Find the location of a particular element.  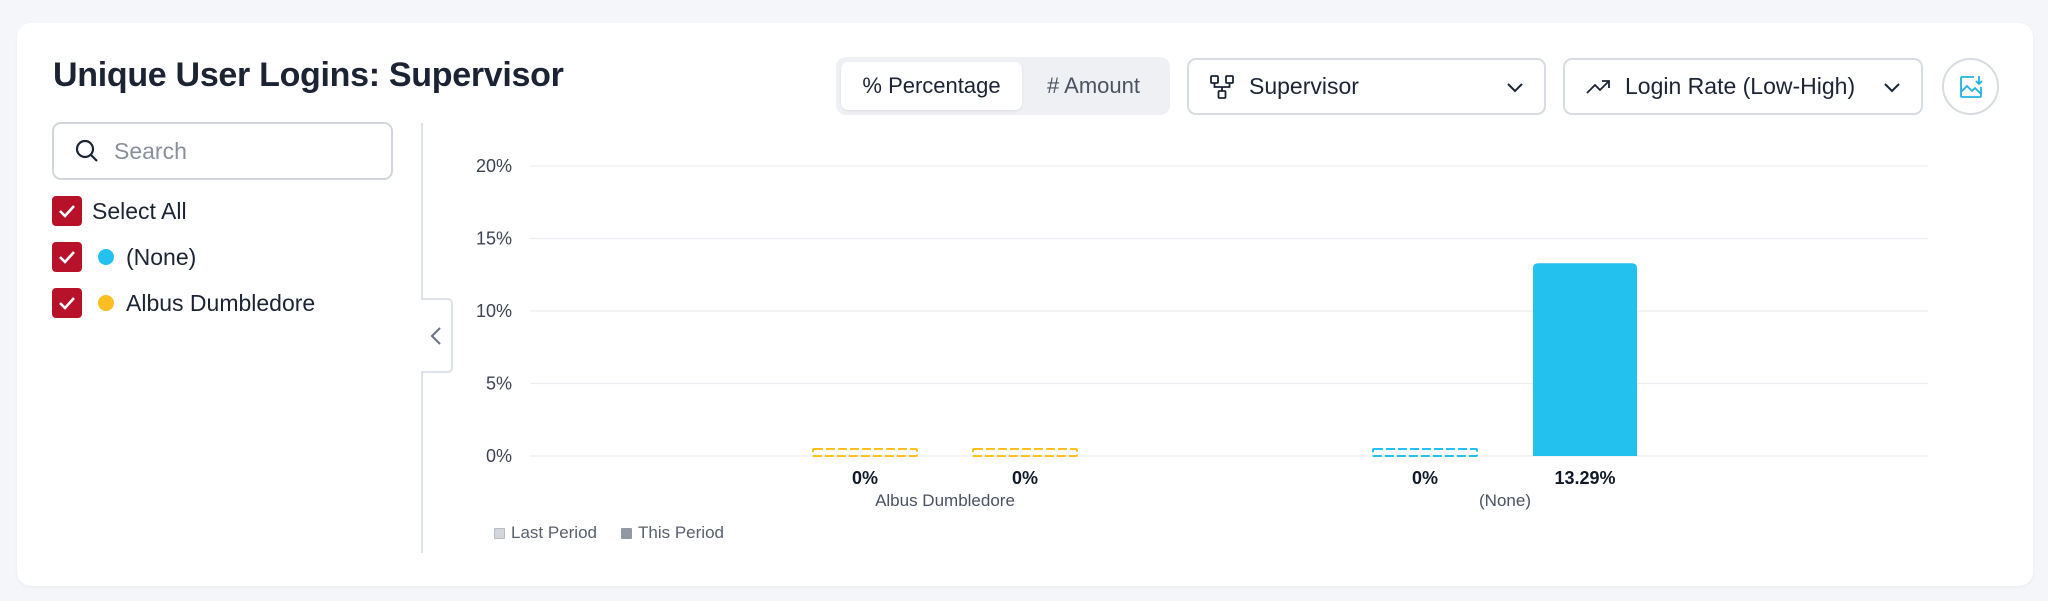

filter-label: Albus Dumbledore is located at coordinates (221, 302).